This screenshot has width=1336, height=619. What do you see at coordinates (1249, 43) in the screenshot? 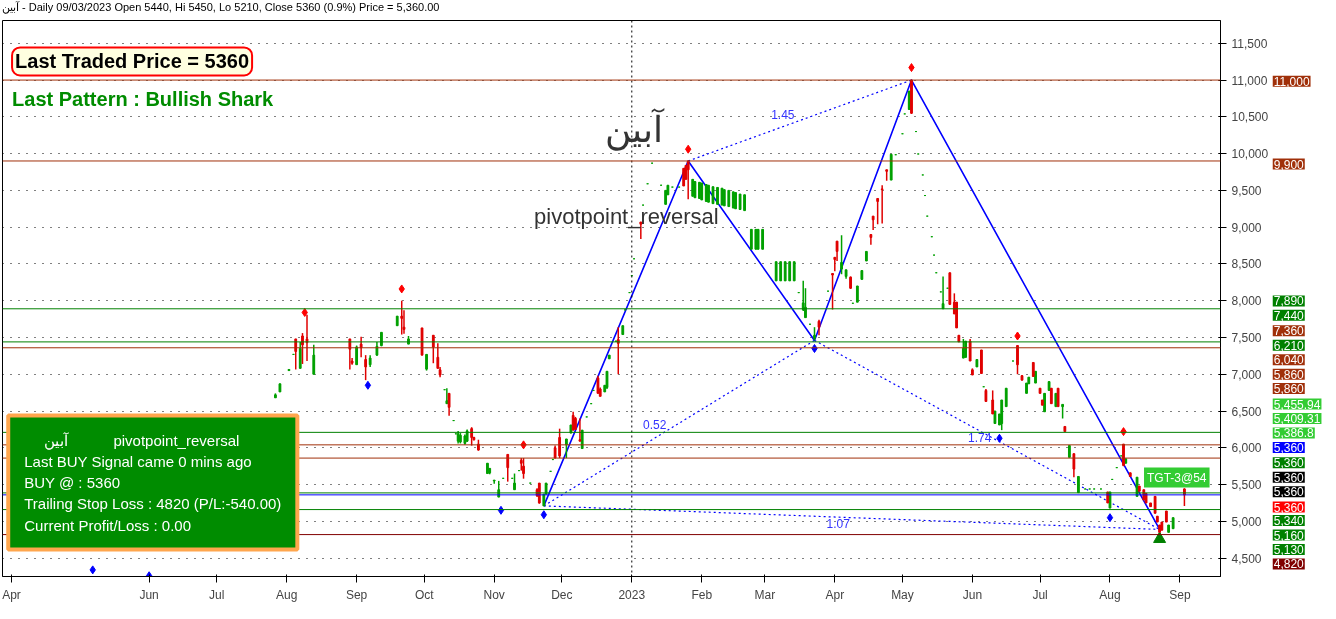
I see `y-tick-label: 11,500` at bounding box center [1249, 43].